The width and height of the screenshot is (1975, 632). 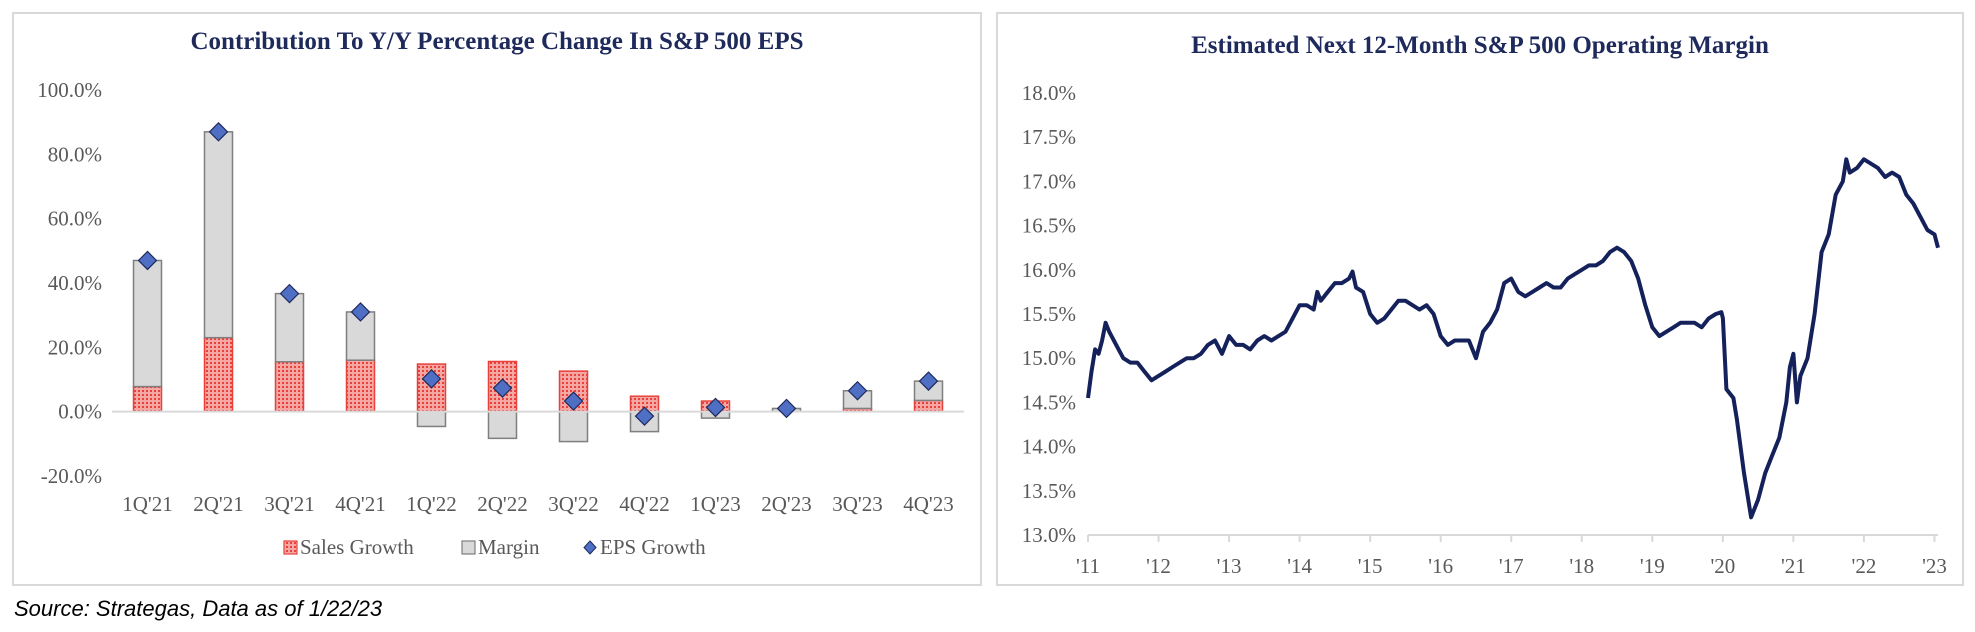 What do you see at coordinates (1722, 566) in the screenshot?
I see `x-tick-label: '20` at bounding box center [1722, 566].